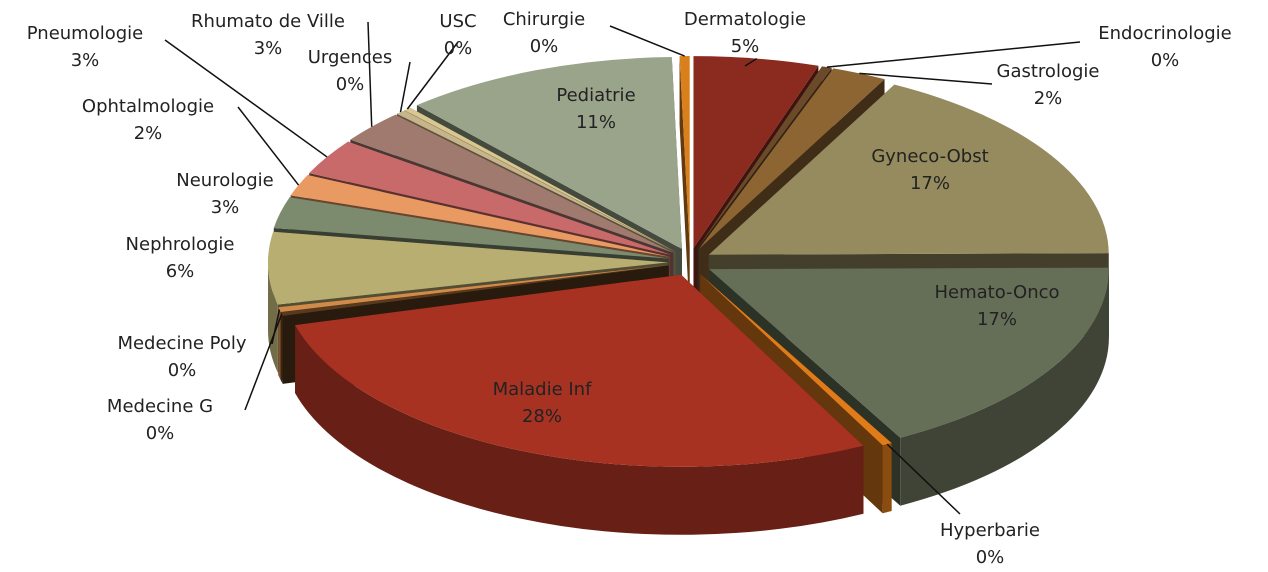 The image size is (1268, 572). What do you see at coordinates (160, 406) in the screenshot?
I see `slice-label: Medecine G` at bounding box center [160, 406].